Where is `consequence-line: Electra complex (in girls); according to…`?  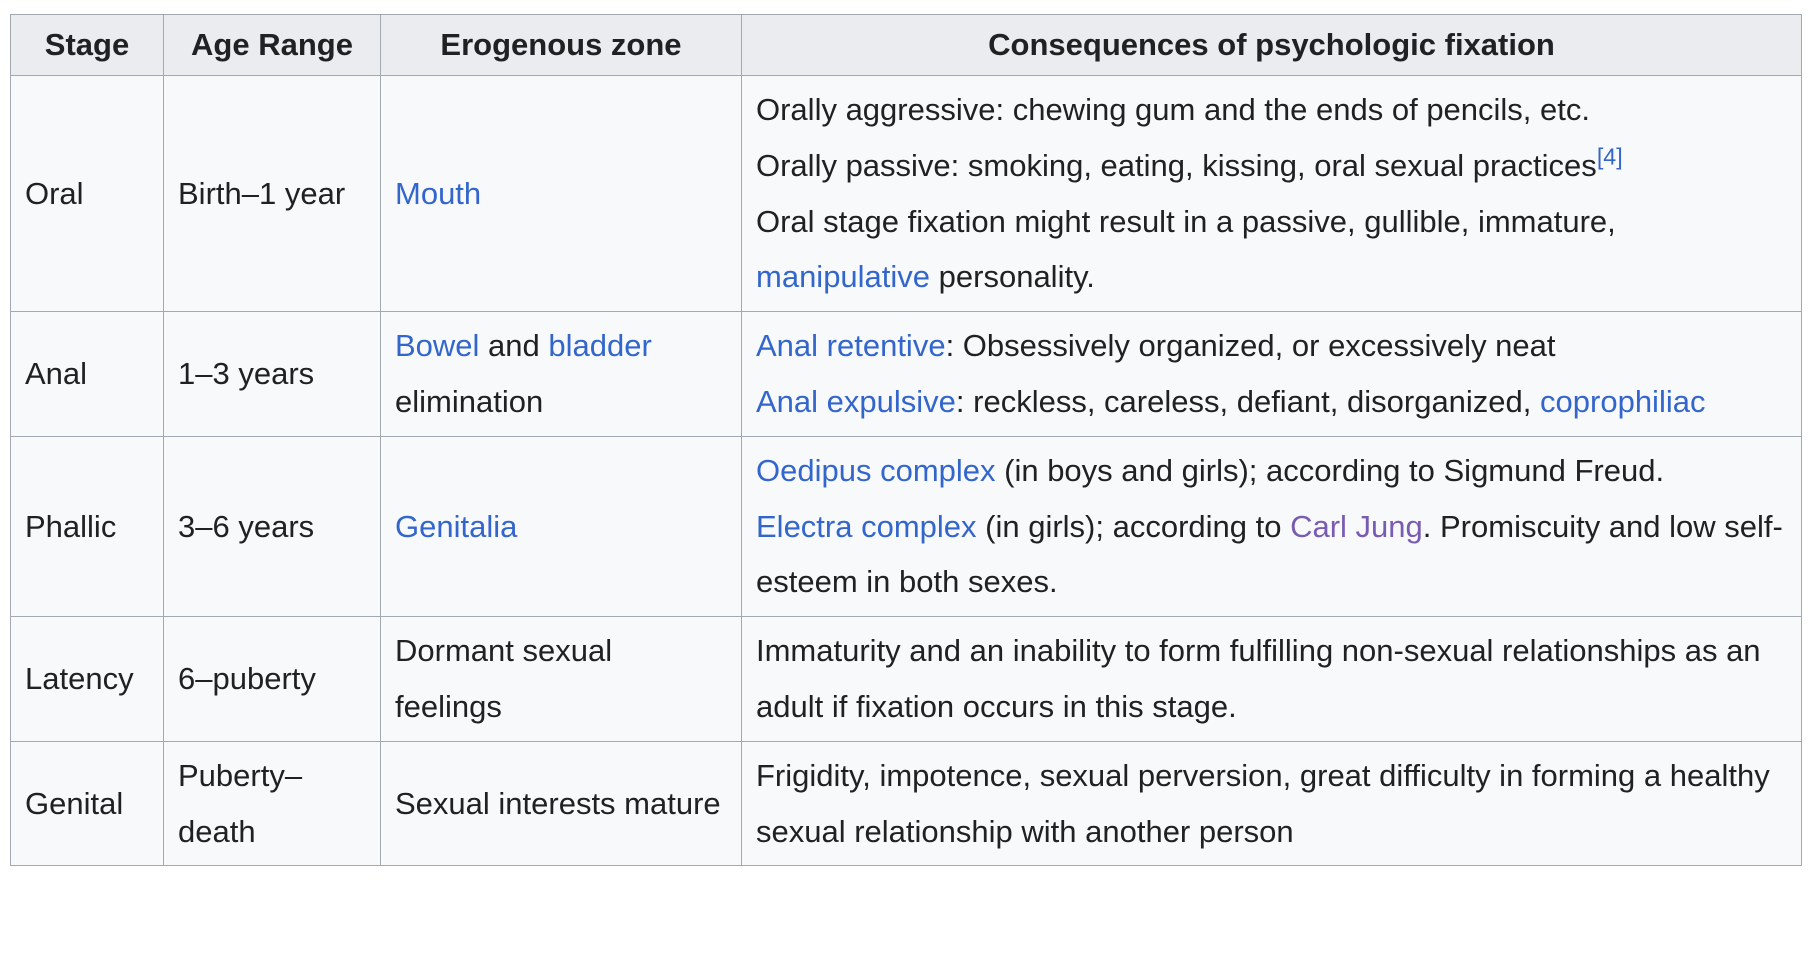
consequence-line: Electra complex (in girls); according to… is located at coordinates (1271, 555).